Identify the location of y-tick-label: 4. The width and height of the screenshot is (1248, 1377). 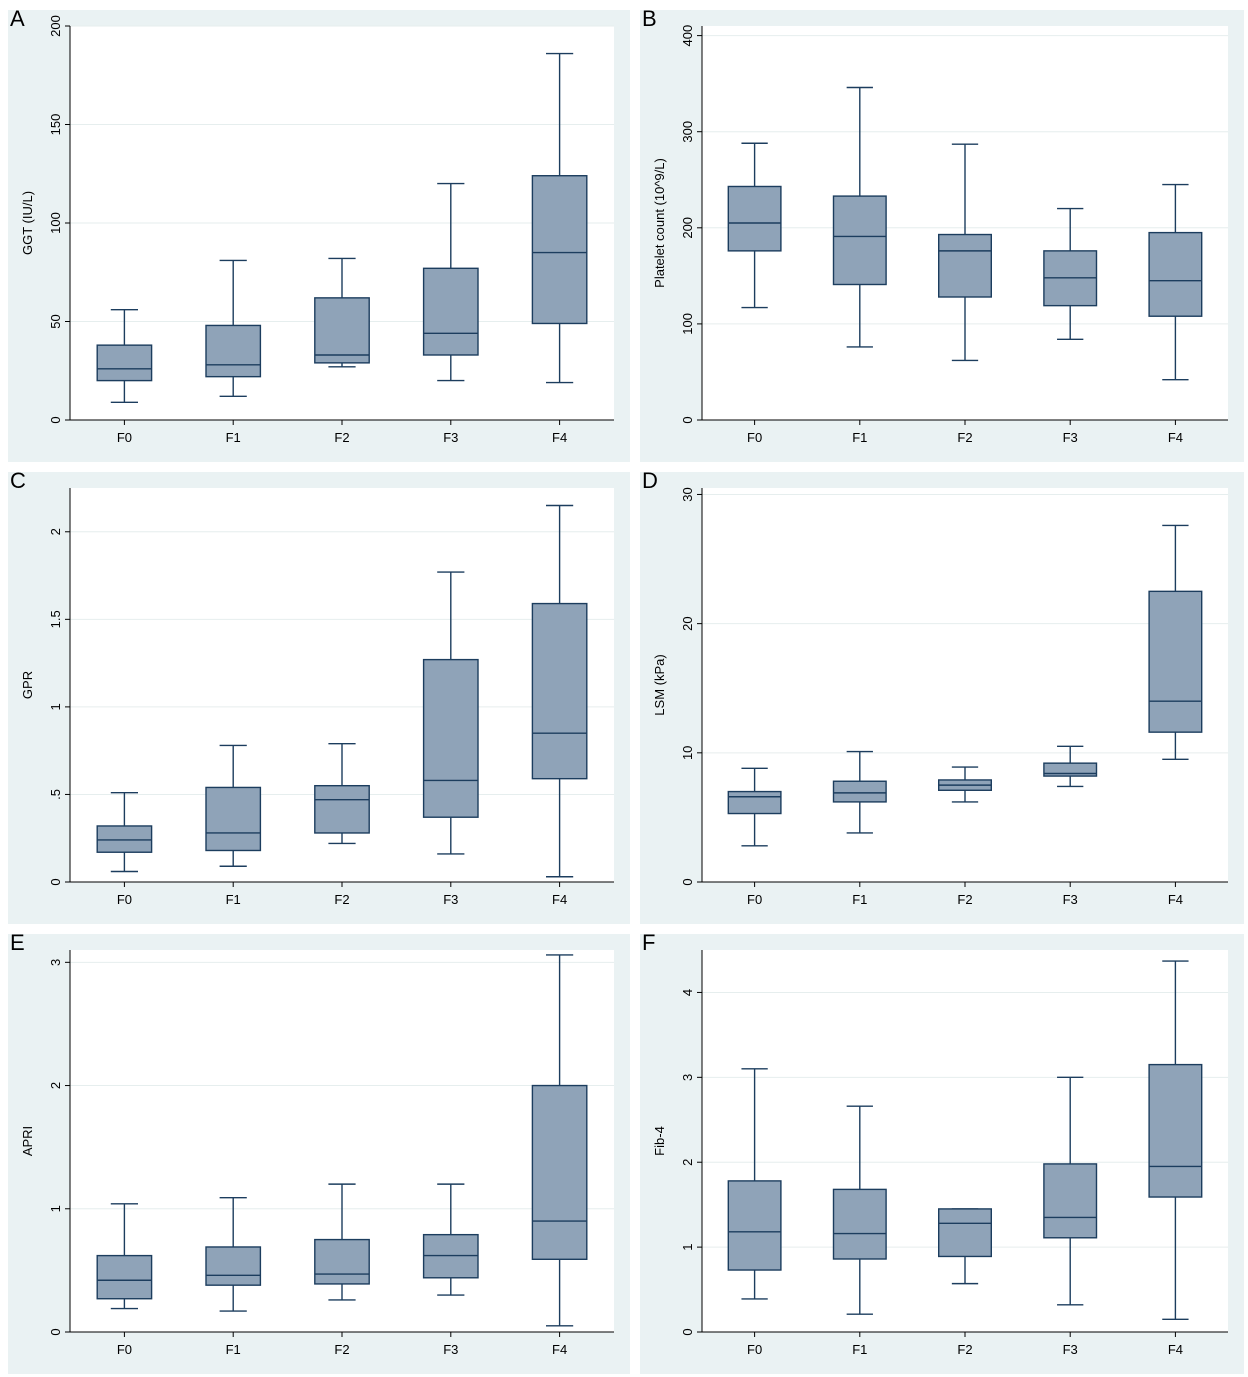
(687, 992).